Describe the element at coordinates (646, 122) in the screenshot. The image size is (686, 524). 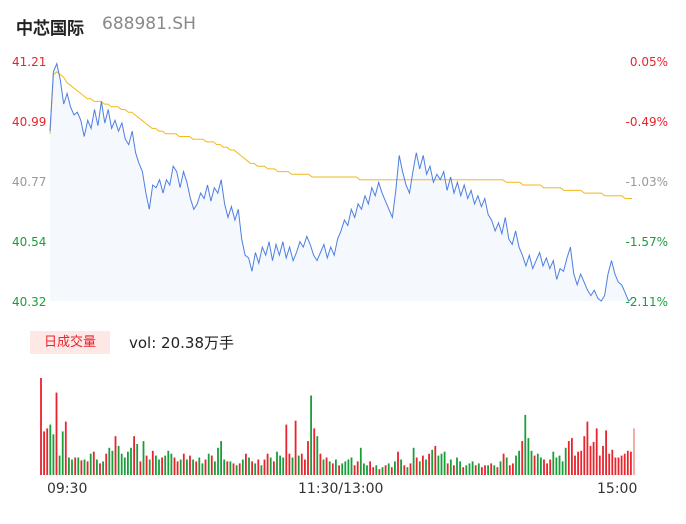
I see `pct-tick-label: -0.49%` at that location.